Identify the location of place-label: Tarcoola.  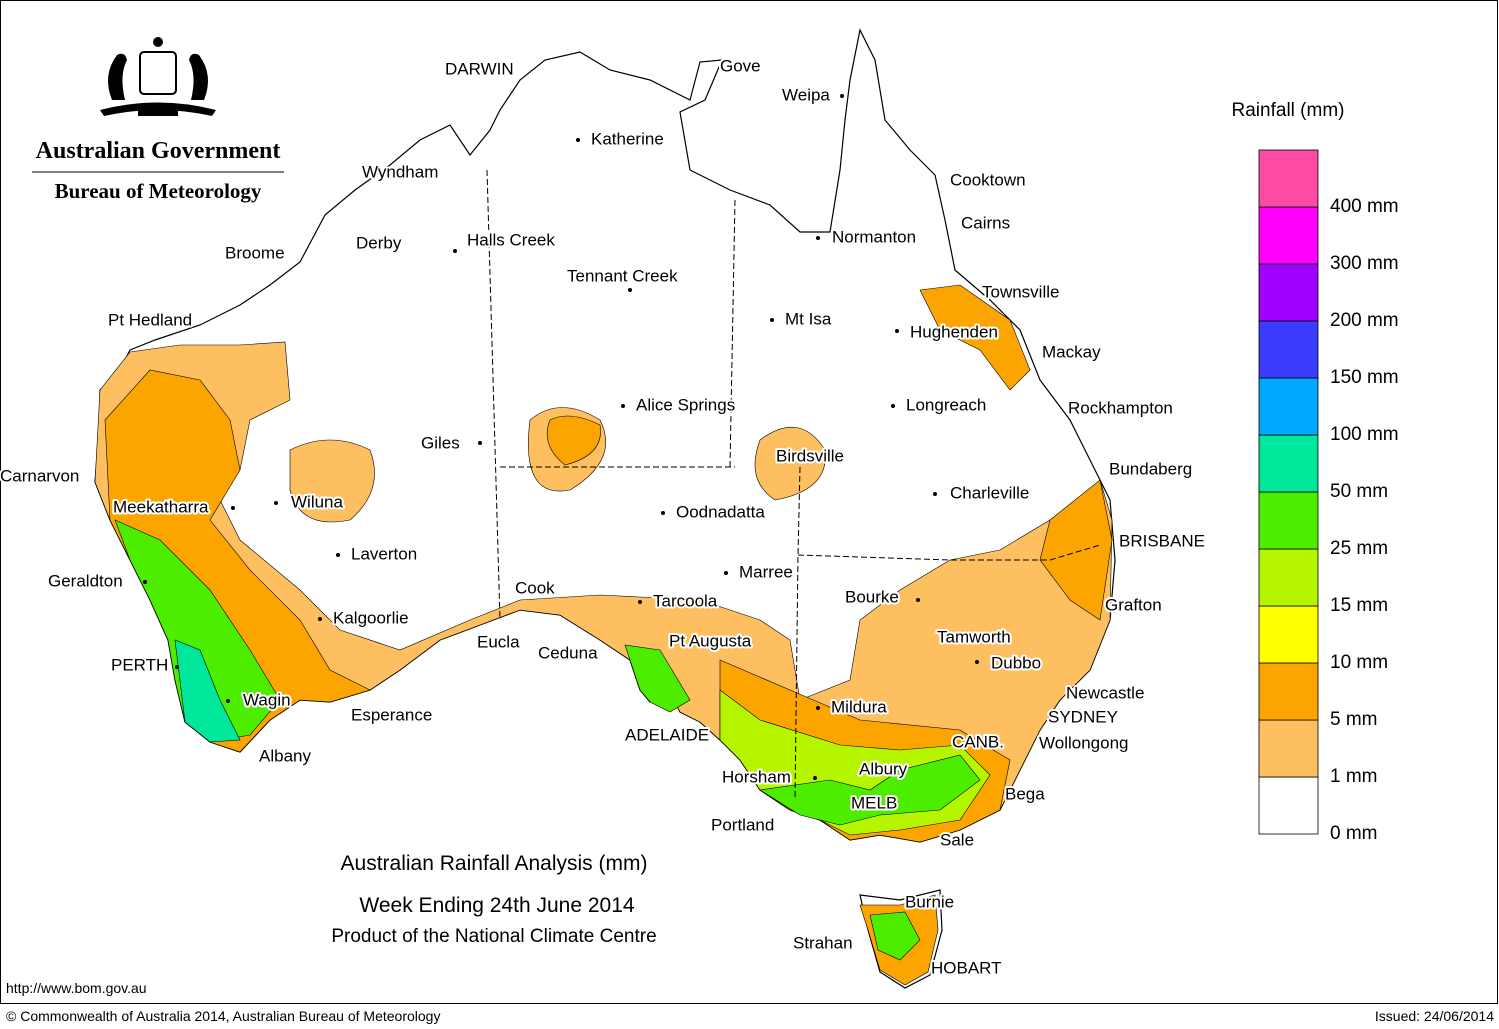
(685, 600).